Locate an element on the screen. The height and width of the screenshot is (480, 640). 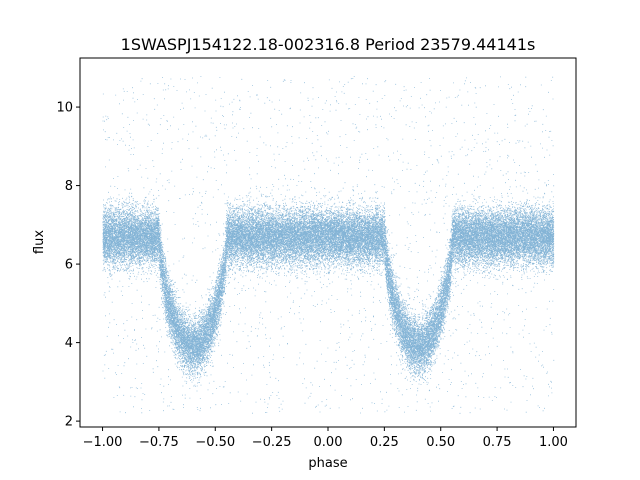
y-axis-ticks: 2 4 6 8 10 is located at coordinates (68, 265).